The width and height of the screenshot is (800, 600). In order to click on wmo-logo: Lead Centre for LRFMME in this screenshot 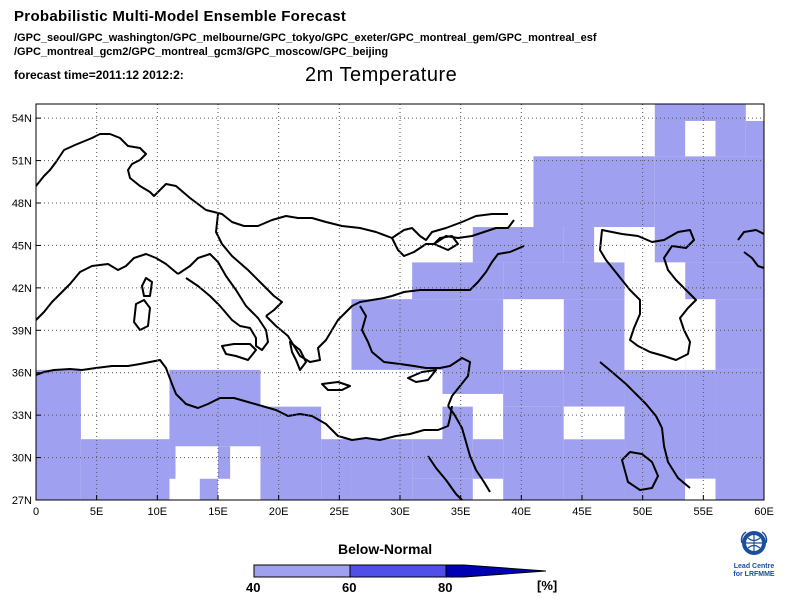, I will do `click(754, 553)`.